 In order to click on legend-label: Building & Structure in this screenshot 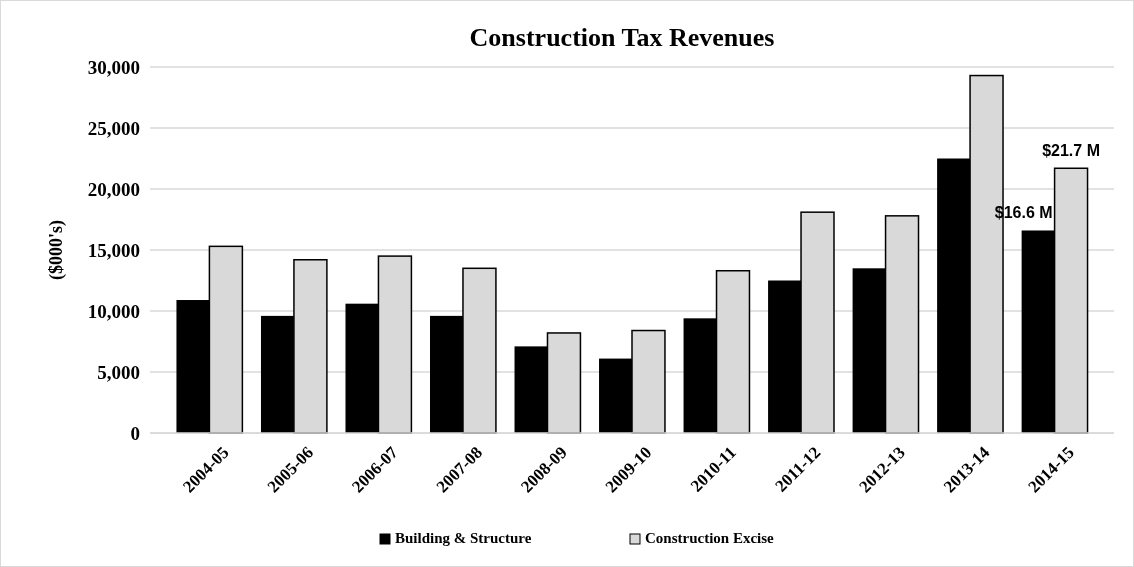, I will do `click(463, 538)`.